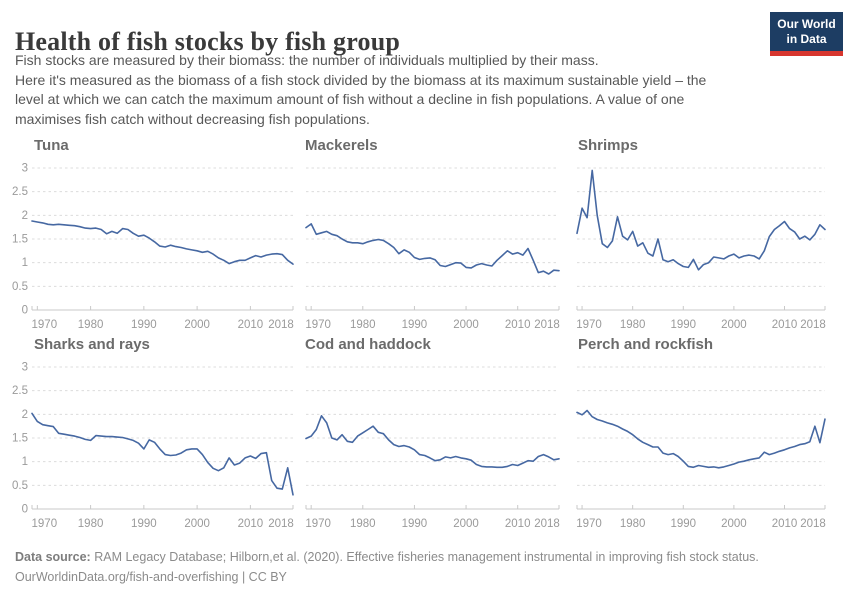 This screenshot has width=850, height=600. Describe the element at coordinates (806, 39) in the screenshot. I see `owid-logo-line2: in Data` at that location.